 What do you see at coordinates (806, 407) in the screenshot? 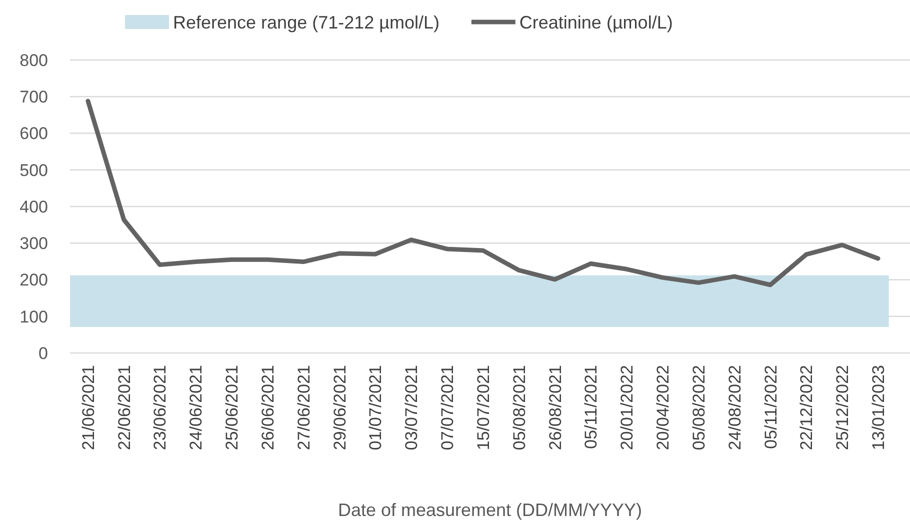
I see `x-tick-label: 22/12/2022` at bounding box center [806, 407].